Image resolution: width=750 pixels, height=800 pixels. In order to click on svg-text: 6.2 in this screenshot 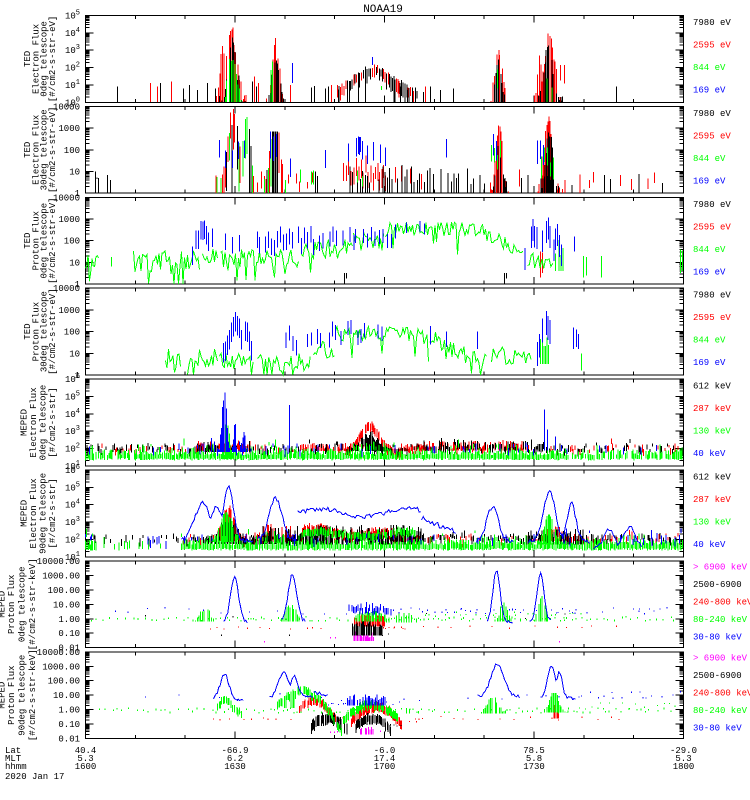, I will do `click(235, 759)`.